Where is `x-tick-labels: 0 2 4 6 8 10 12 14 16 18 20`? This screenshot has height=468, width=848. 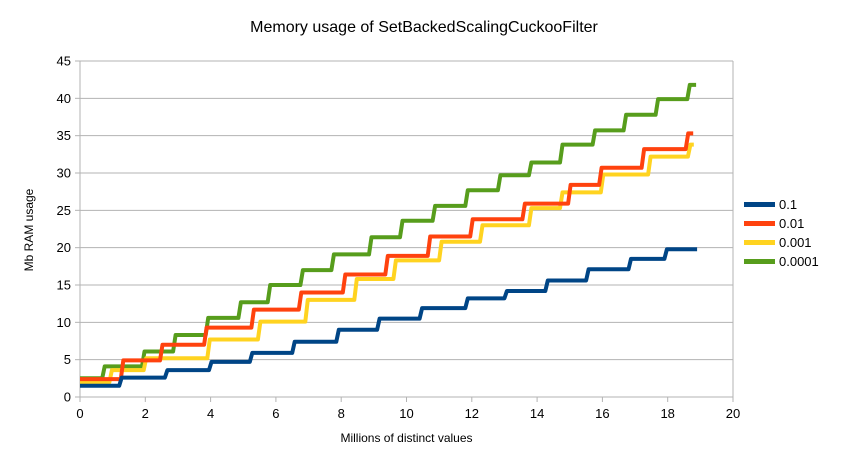
x-tick-labels: 0 2 4 6 8 10 12 14 16 18 20 is located at coordinates (408, 413).